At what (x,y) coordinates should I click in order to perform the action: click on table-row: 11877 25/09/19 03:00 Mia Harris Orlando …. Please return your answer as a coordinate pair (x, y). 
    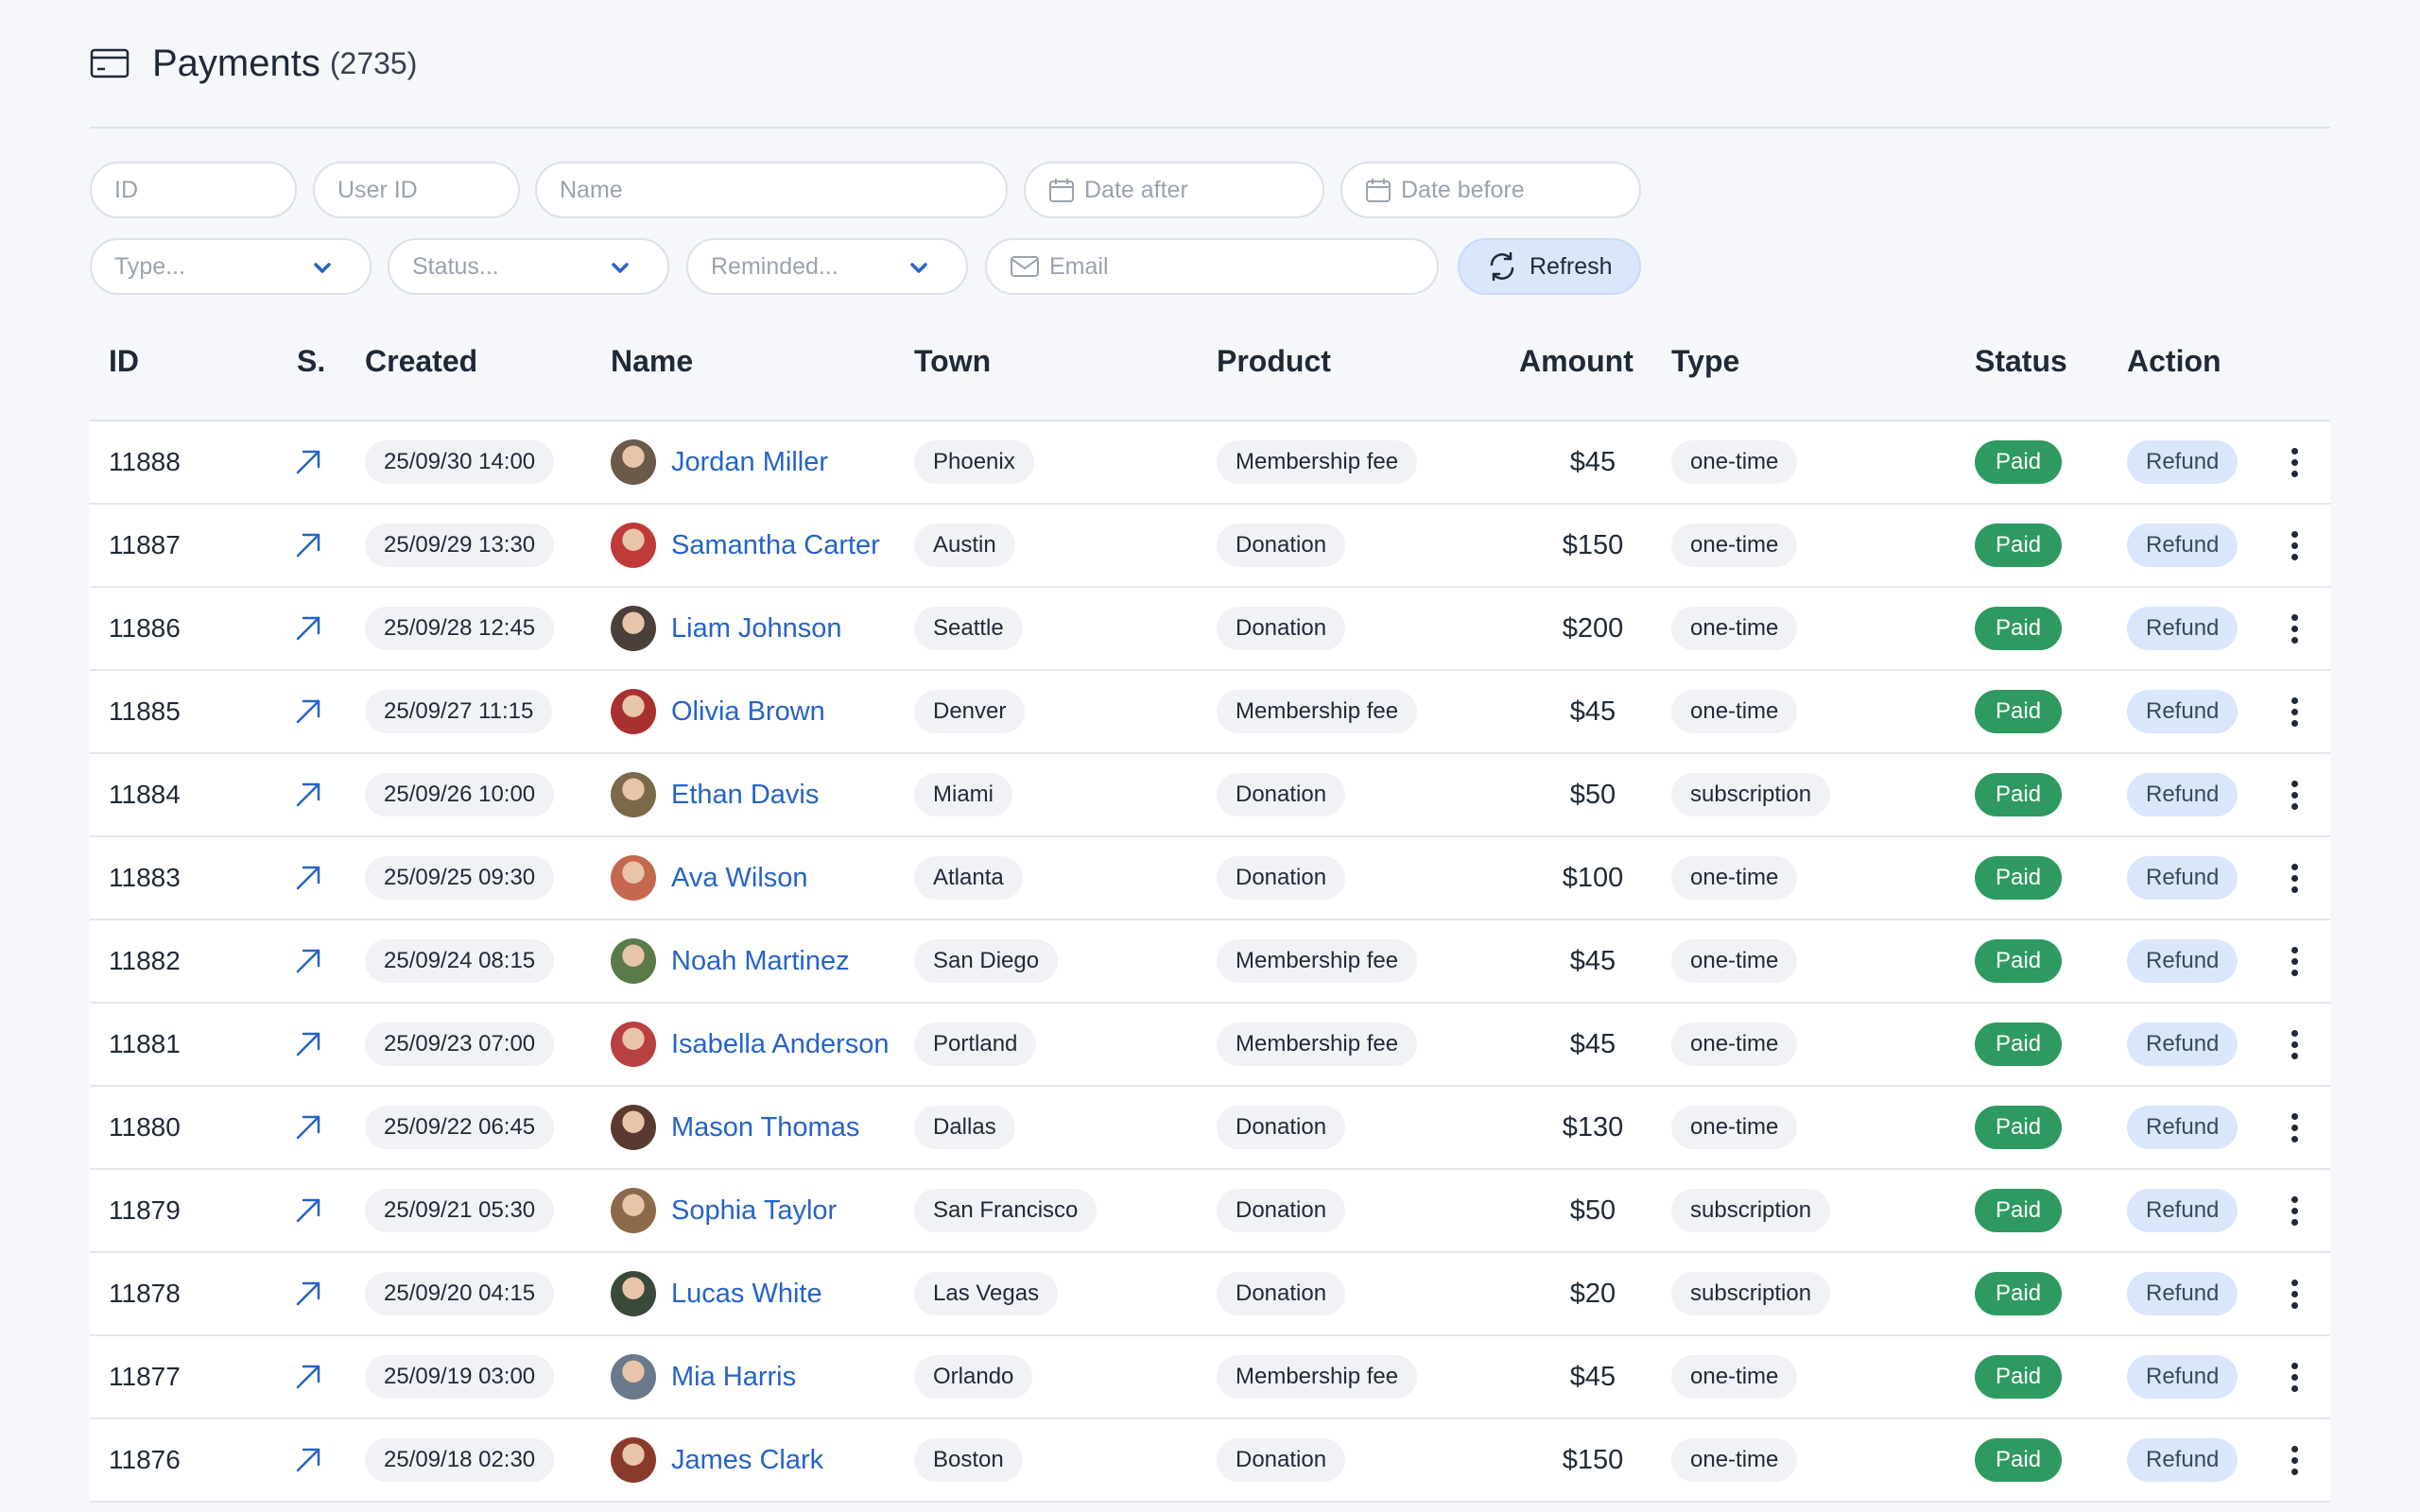
    Looking at the image, I should click on (1210, 1377).